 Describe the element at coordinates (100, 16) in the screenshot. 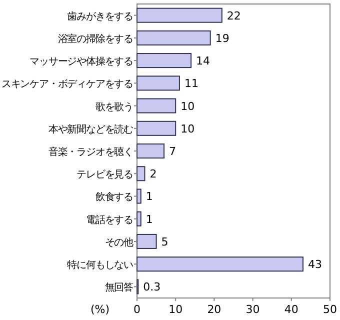

I see `y-tick-label: 歯みがきをする` at that location.